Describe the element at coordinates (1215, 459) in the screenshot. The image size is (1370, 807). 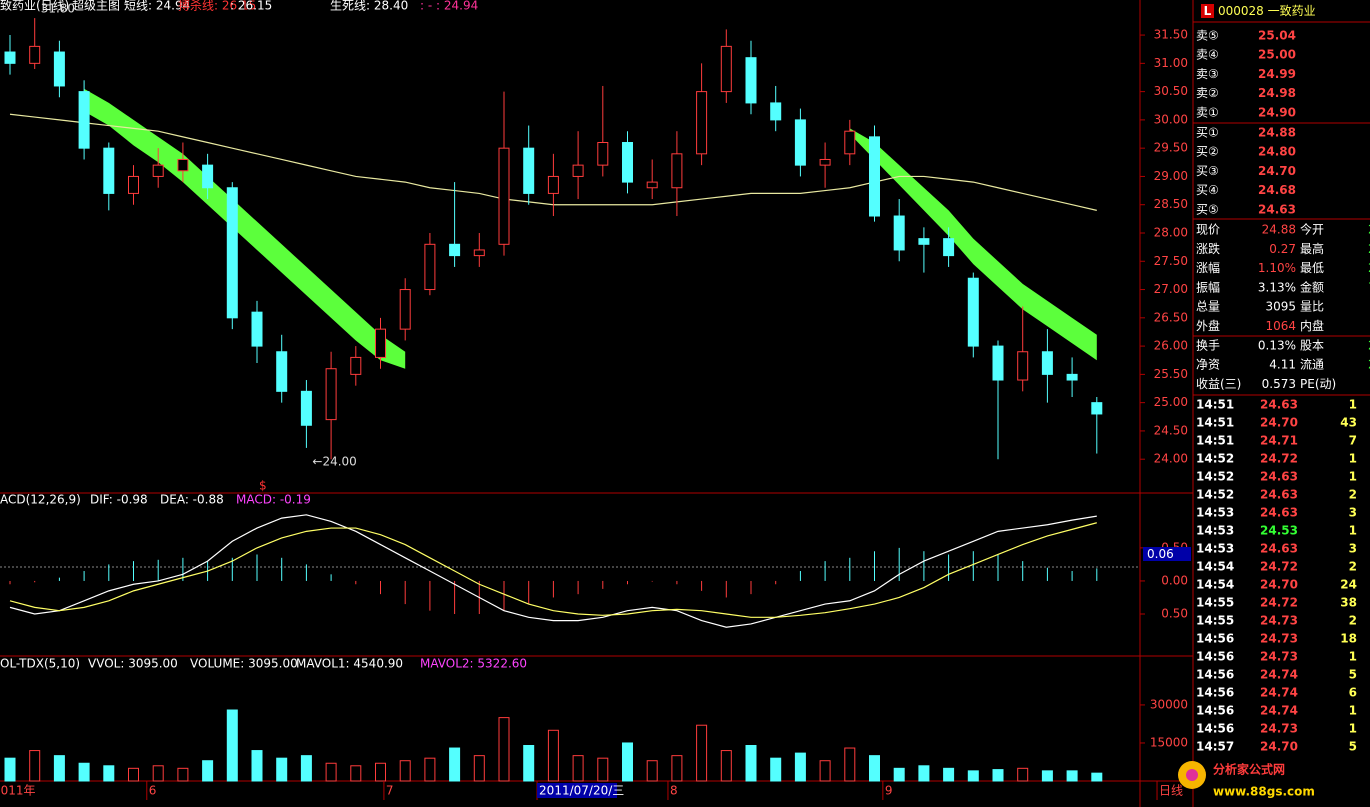
I see `tick-time: 14:52` at that location.